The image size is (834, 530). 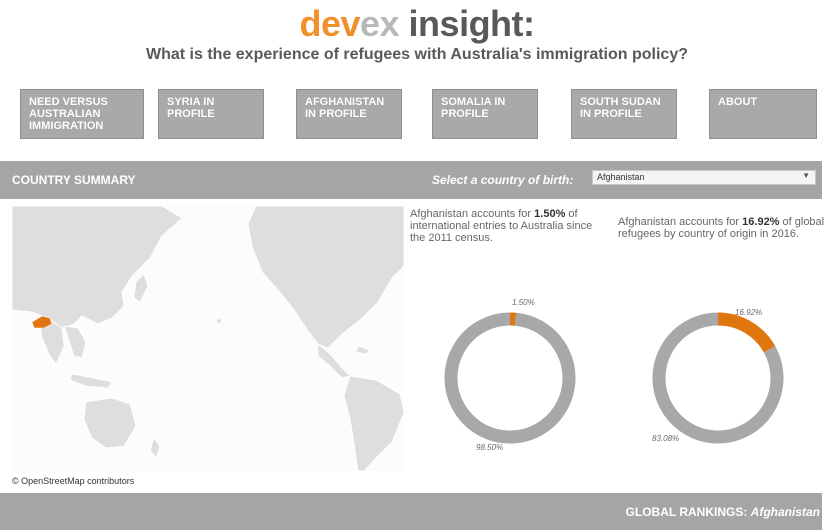 I want to click on map-new-zealand, so click(x=155, y=448).